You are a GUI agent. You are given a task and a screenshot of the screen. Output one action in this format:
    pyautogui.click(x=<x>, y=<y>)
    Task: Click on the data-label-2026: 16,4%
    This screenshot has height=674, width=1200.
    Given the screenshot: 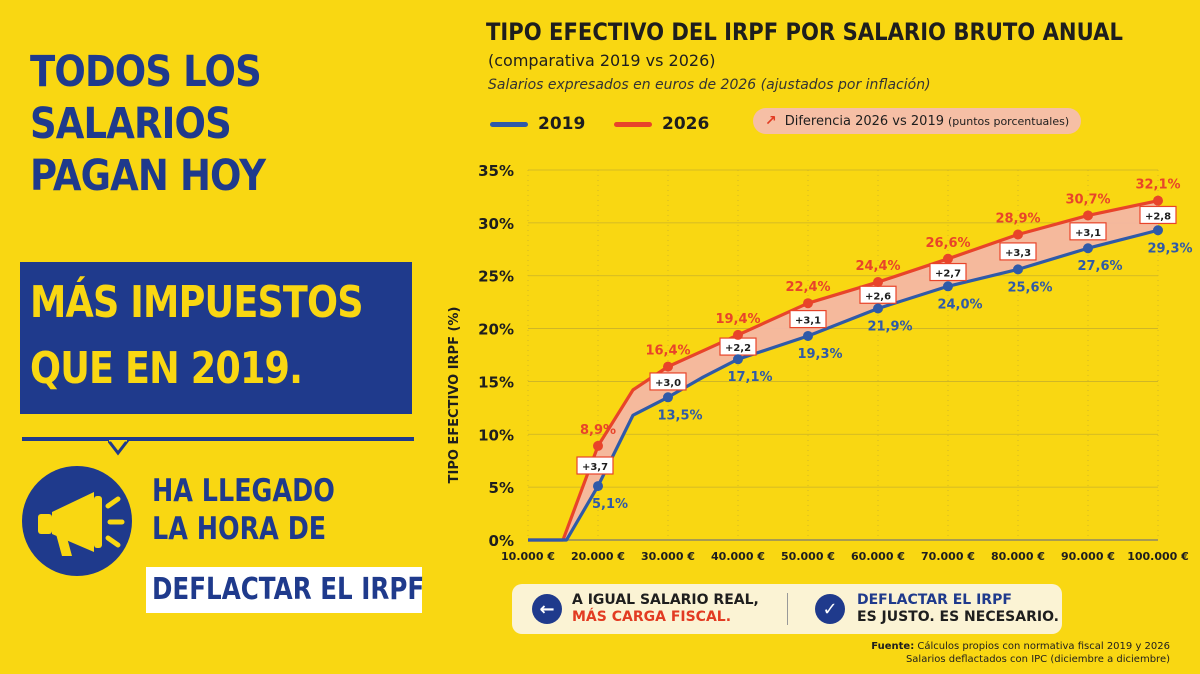 What is the action you would take?
    pyautogui.click(x=667, y=351)
    